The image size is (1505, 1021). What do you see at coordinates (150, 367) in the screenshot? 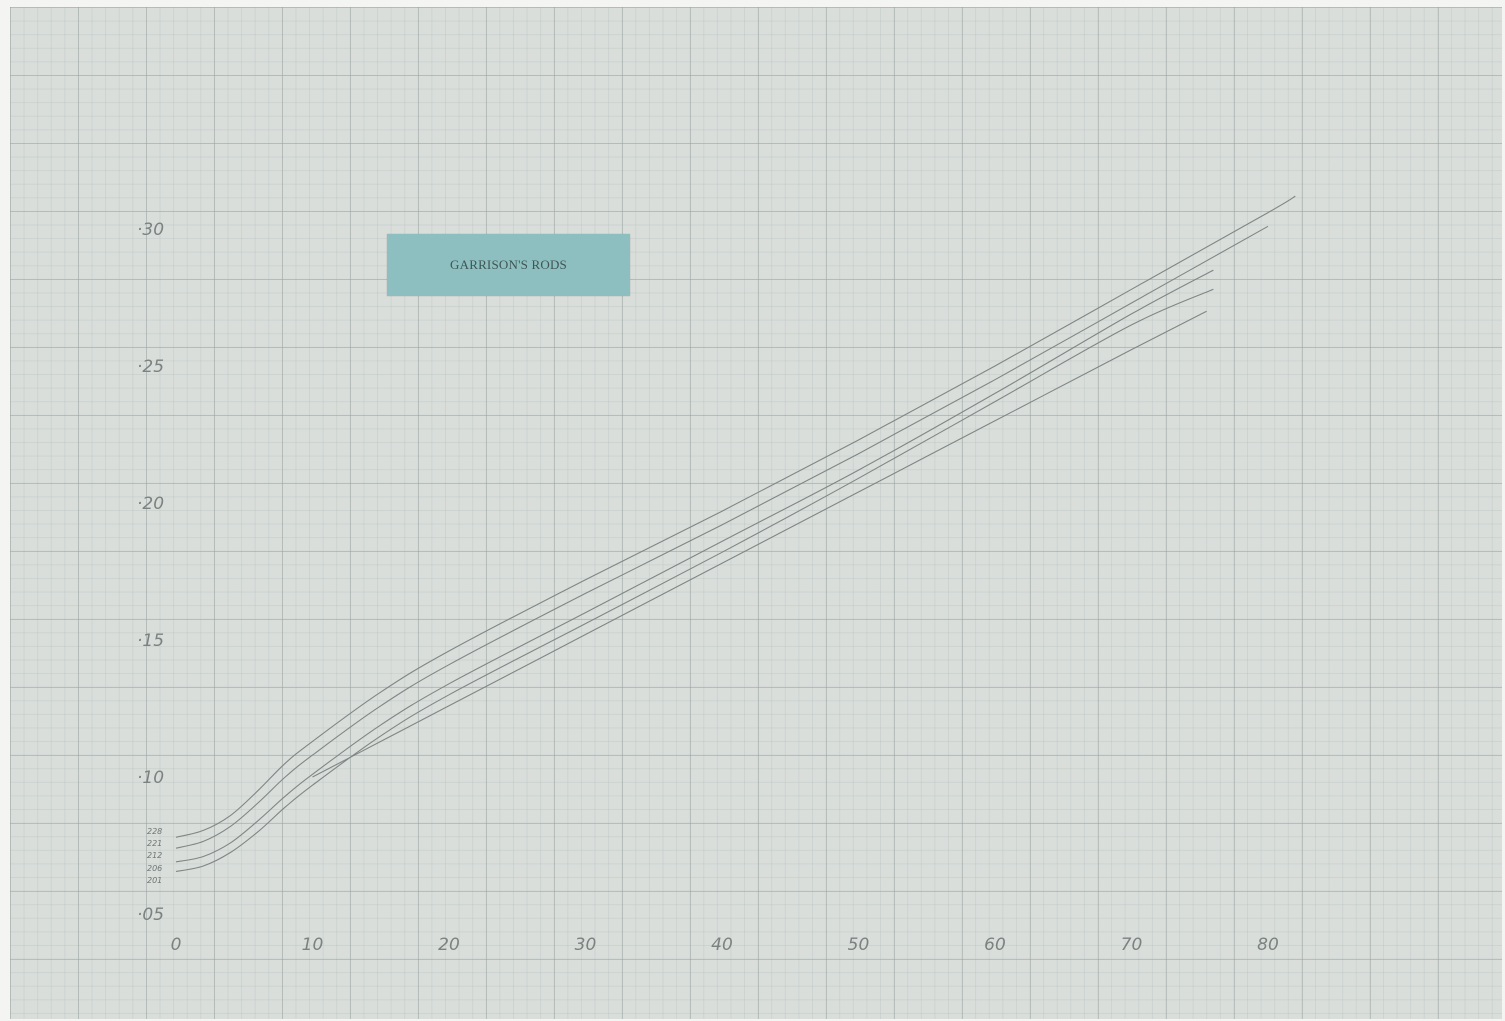
I see `y-tick-label: ·25` at bounding box center [150, 367].